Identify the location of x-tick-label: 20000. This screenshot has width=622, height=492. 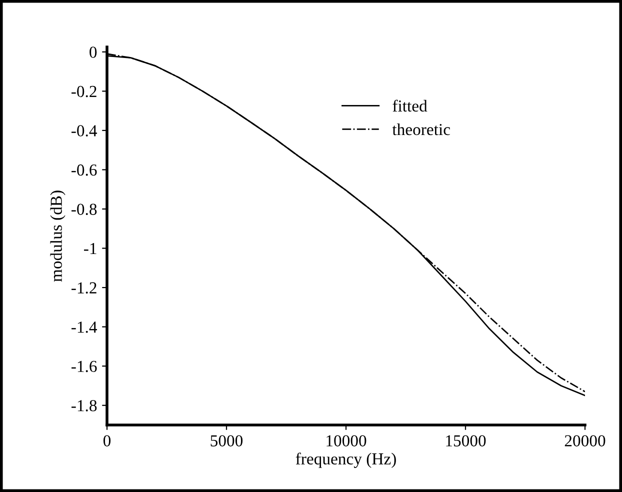
(585, 440).